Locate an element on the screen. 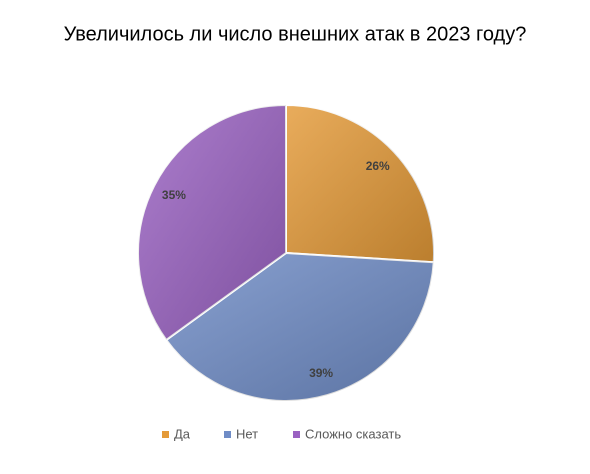 The image size is (590, 474). data-label: 39% is located at coordinates (321, 373).